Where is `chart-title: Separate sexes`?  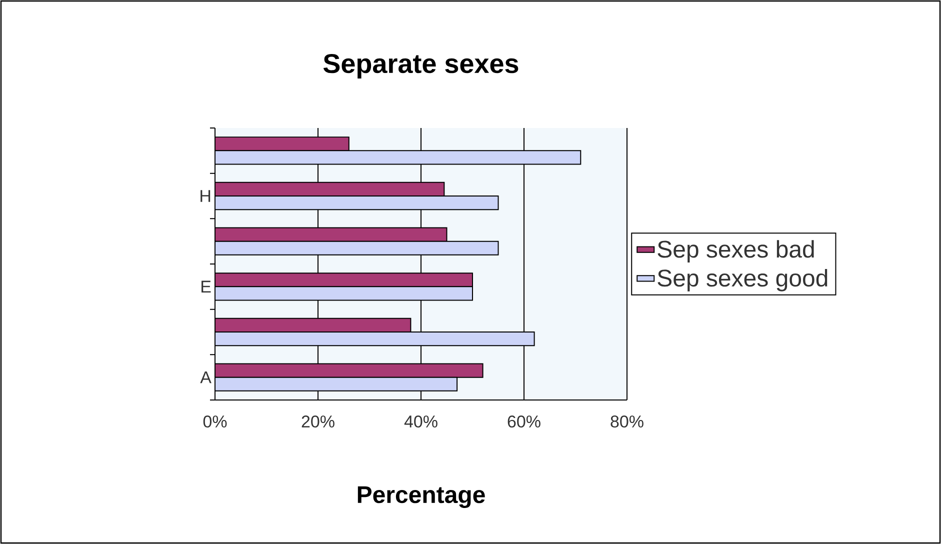 chart-title: Separate sexes is located at coordinates (420, 66).